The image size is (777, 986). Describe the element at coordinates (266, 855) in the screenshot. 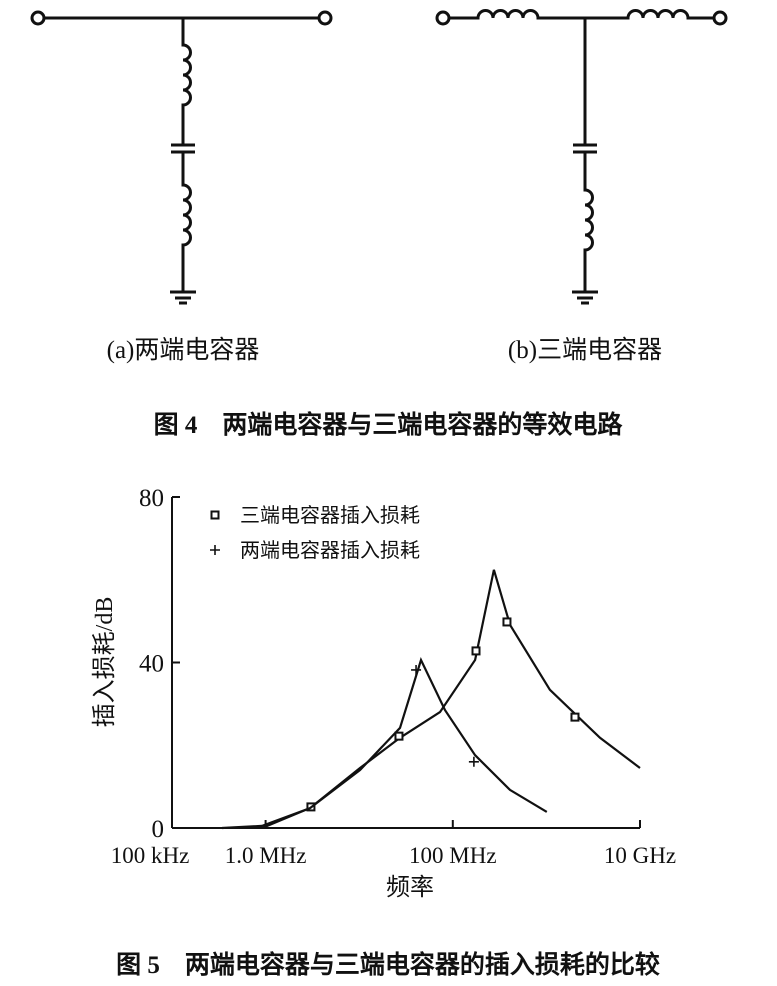

I see `x-tick-label: 1.0 MHz` at that location.